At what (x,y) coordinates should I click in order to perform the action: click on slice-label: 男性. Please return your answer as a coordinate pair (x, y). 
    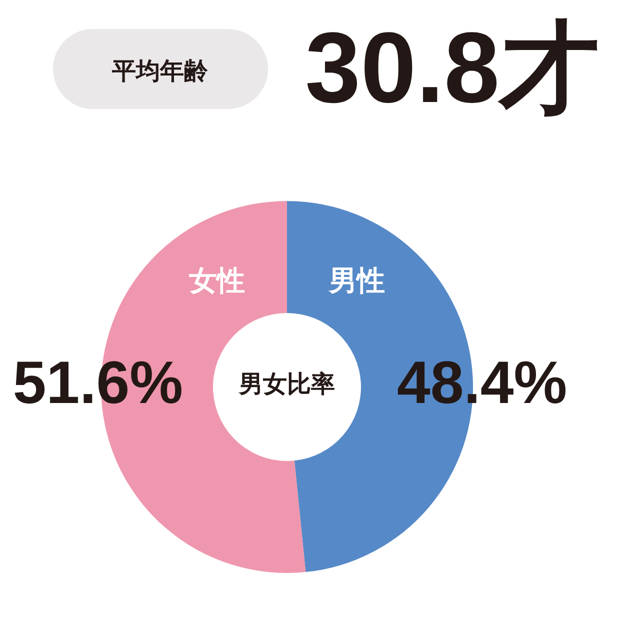
    Looking at the image, I should click on (356, 280).